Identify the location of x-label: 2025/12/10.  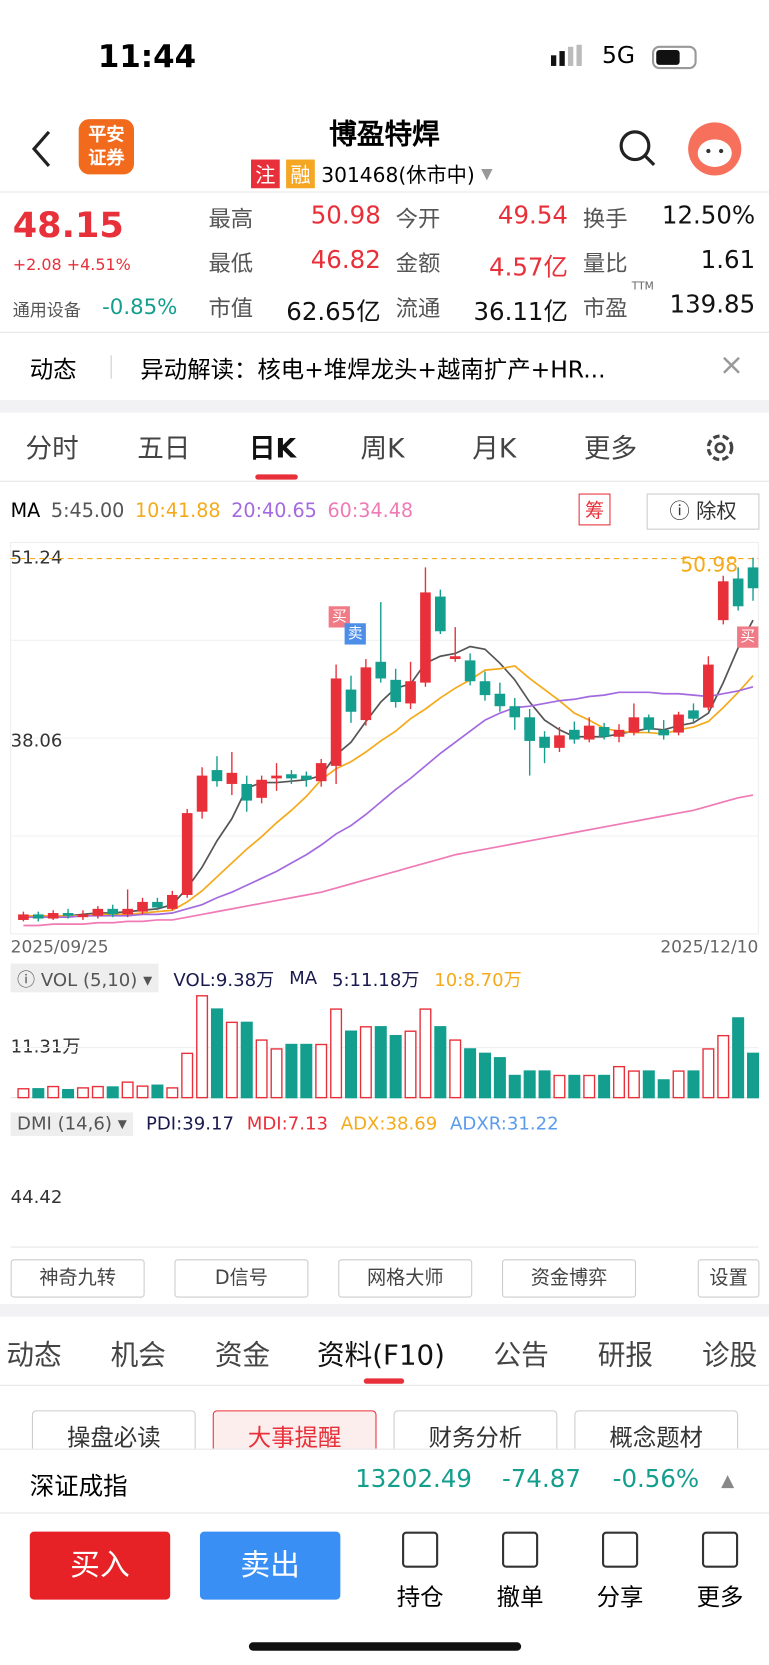
(709, 948).